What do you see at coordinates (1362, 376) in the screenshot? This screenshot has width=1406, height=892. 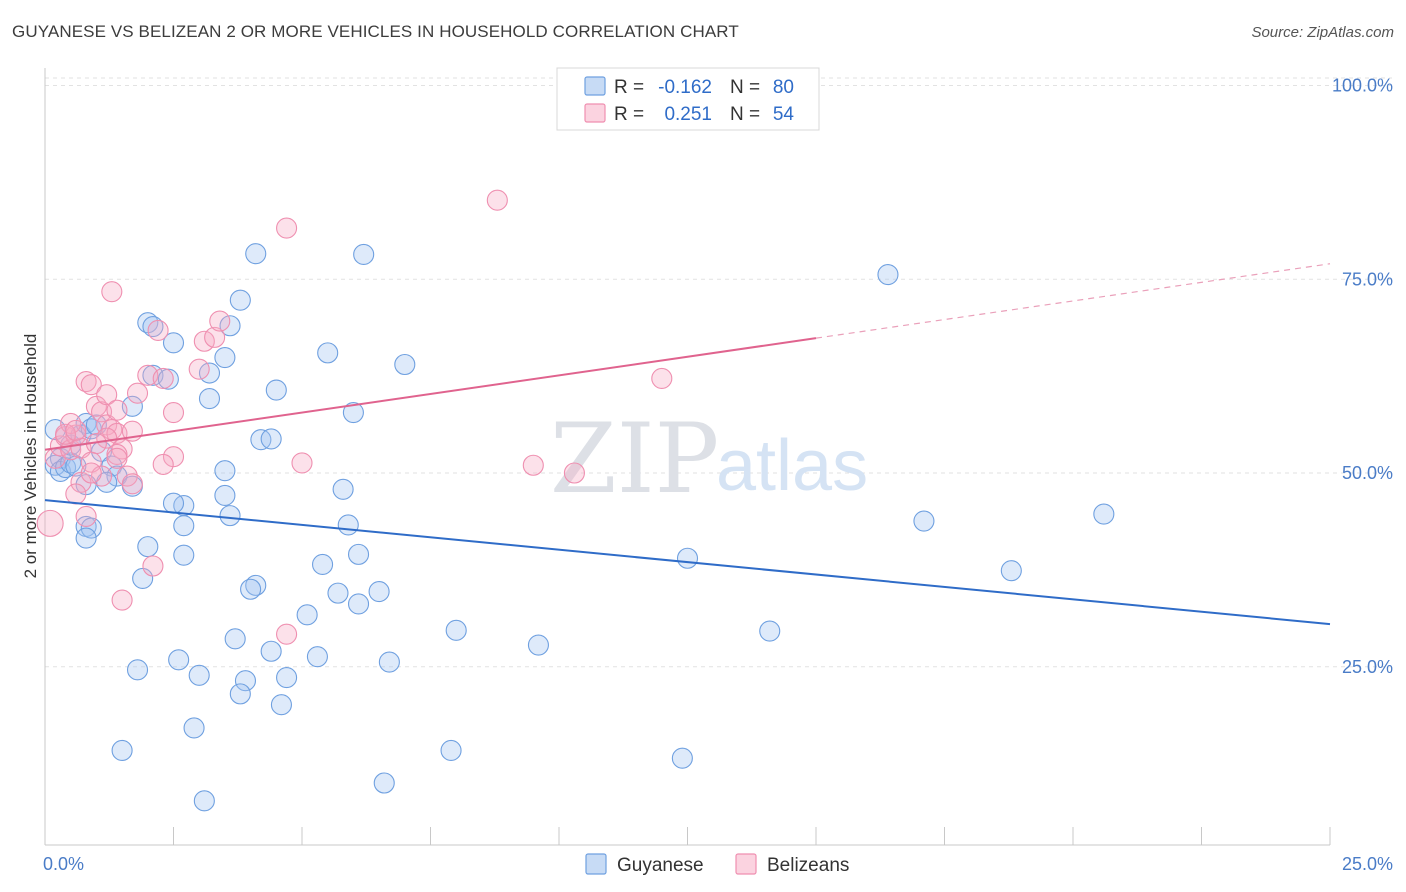 I see `y-tick-labels: 25.0% 50.0% 75.0% 100.0%` at bounding box center [1362, 376].